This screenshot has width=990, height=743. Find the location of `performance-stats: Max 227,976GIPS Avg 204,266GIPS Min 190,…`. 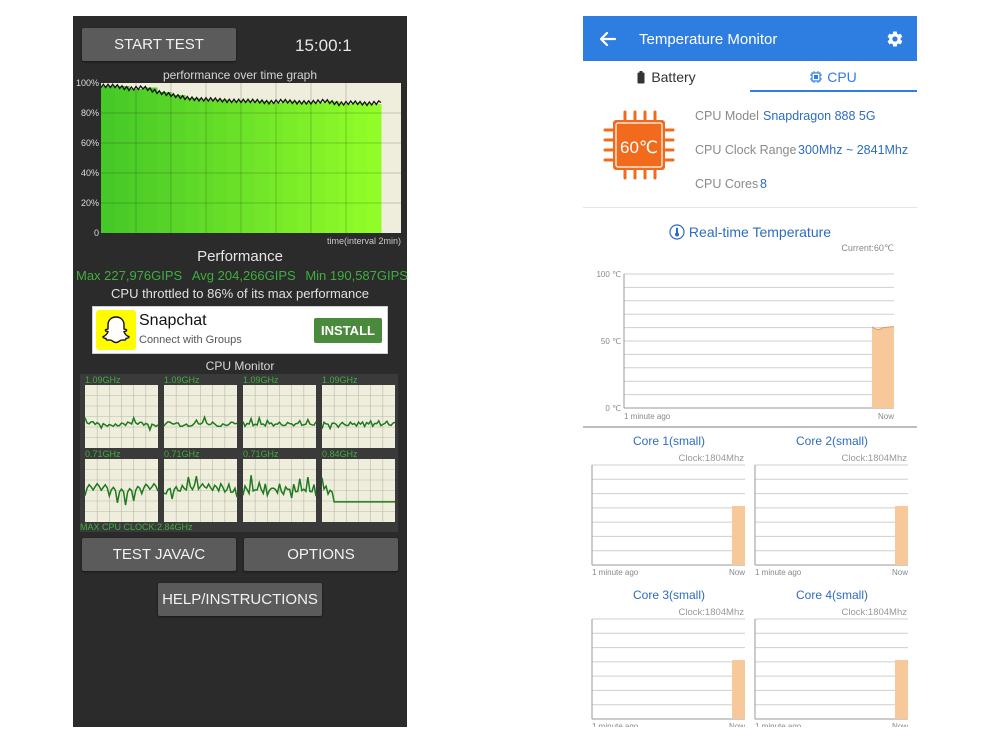

performance-stats: Max 227,976GIPS Avg 204,266GIPS Min 190,… is located at coordinates (240, 275).